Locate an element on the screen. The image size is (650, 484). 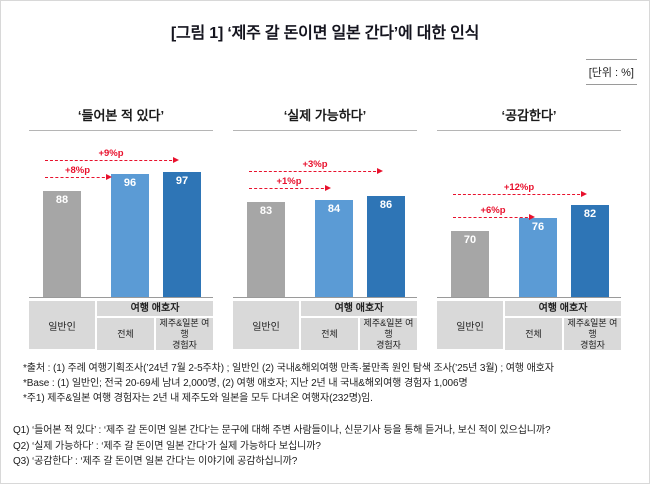
delta-arrow: +8%p is located at coordinates (78, 172).